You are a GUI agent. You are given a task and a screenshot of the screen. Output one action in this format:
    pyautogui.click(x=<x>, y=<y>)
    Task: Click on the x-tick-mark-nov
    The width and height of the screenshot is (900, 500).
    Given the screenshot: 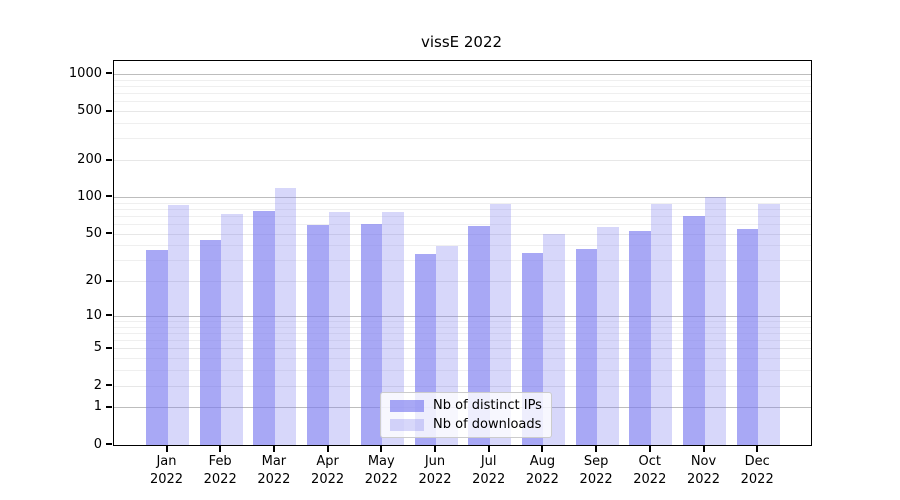 What is the action you would take?
    pyautogui.click(x=703, y=449)
    